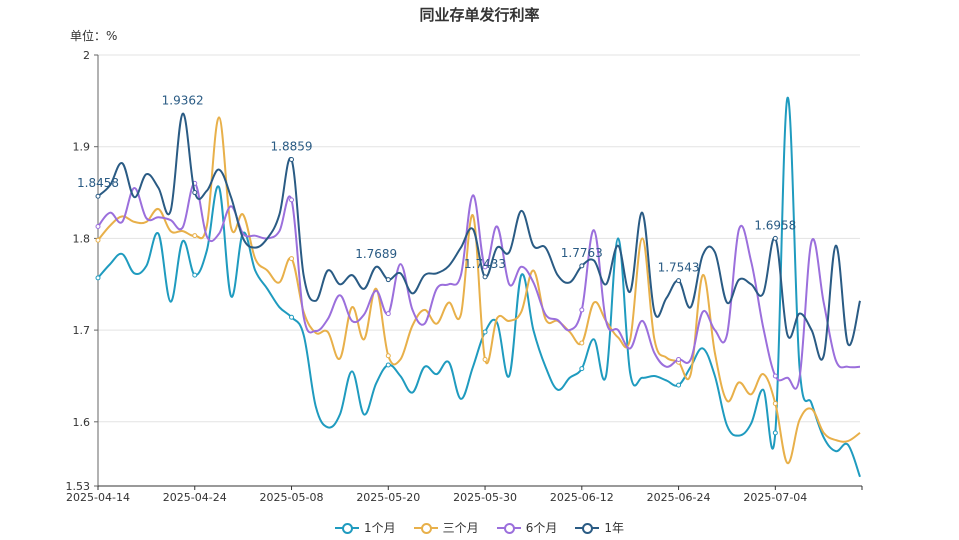 The width and height of the screenshot is (959, 540). Describe the element at coordinates (479, 527) in the screenshot. I see `chart-legend: 1个月 三个月 6个月 1年` at that location.